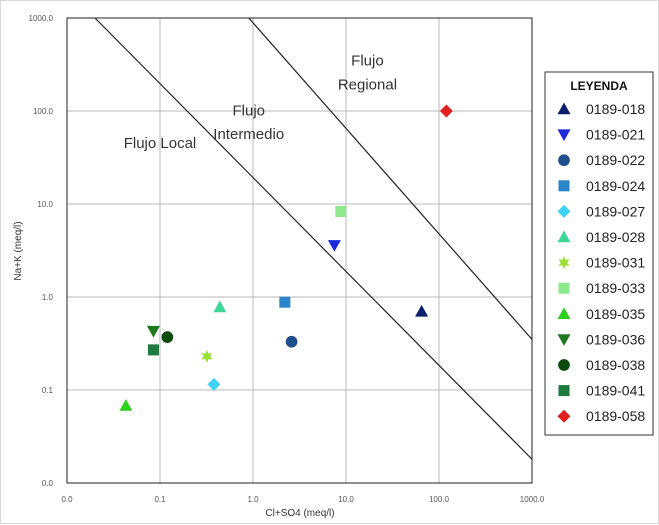  Describe the element at coordinates (45, 204) in the screenshot. I see `y-tick-label: 10.0` at that location.